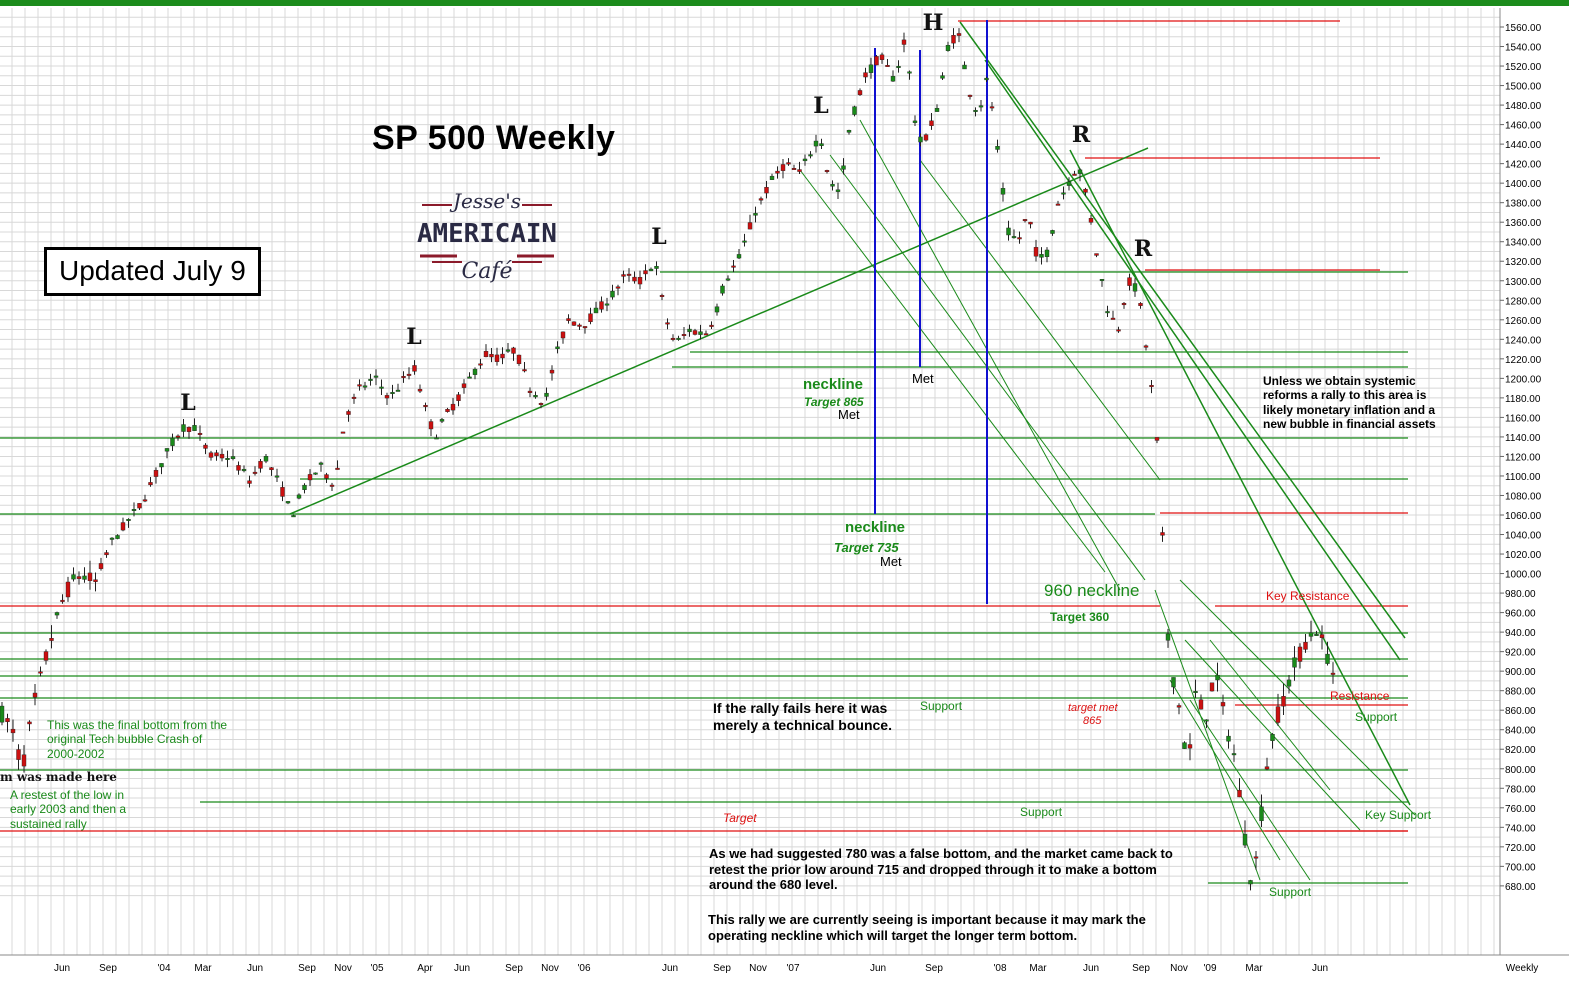  I want to click on y-tick-label: 760.00, so click(1520, 809).